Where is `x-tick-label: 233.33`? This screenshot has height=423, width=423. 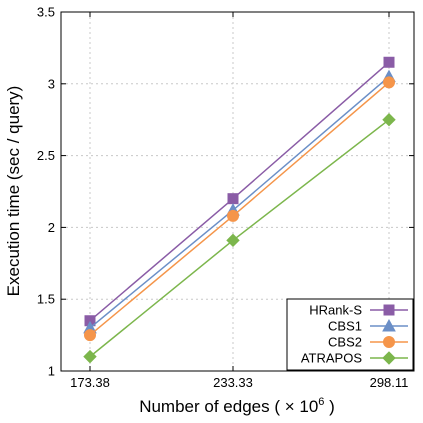 x-tick-label: 233.33 is located at coordinates (233, 382).